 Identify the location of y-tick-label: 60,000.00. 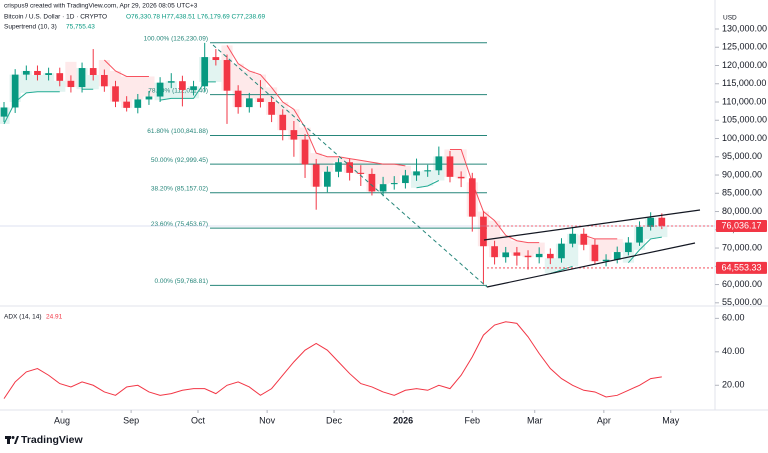
(742, 284).